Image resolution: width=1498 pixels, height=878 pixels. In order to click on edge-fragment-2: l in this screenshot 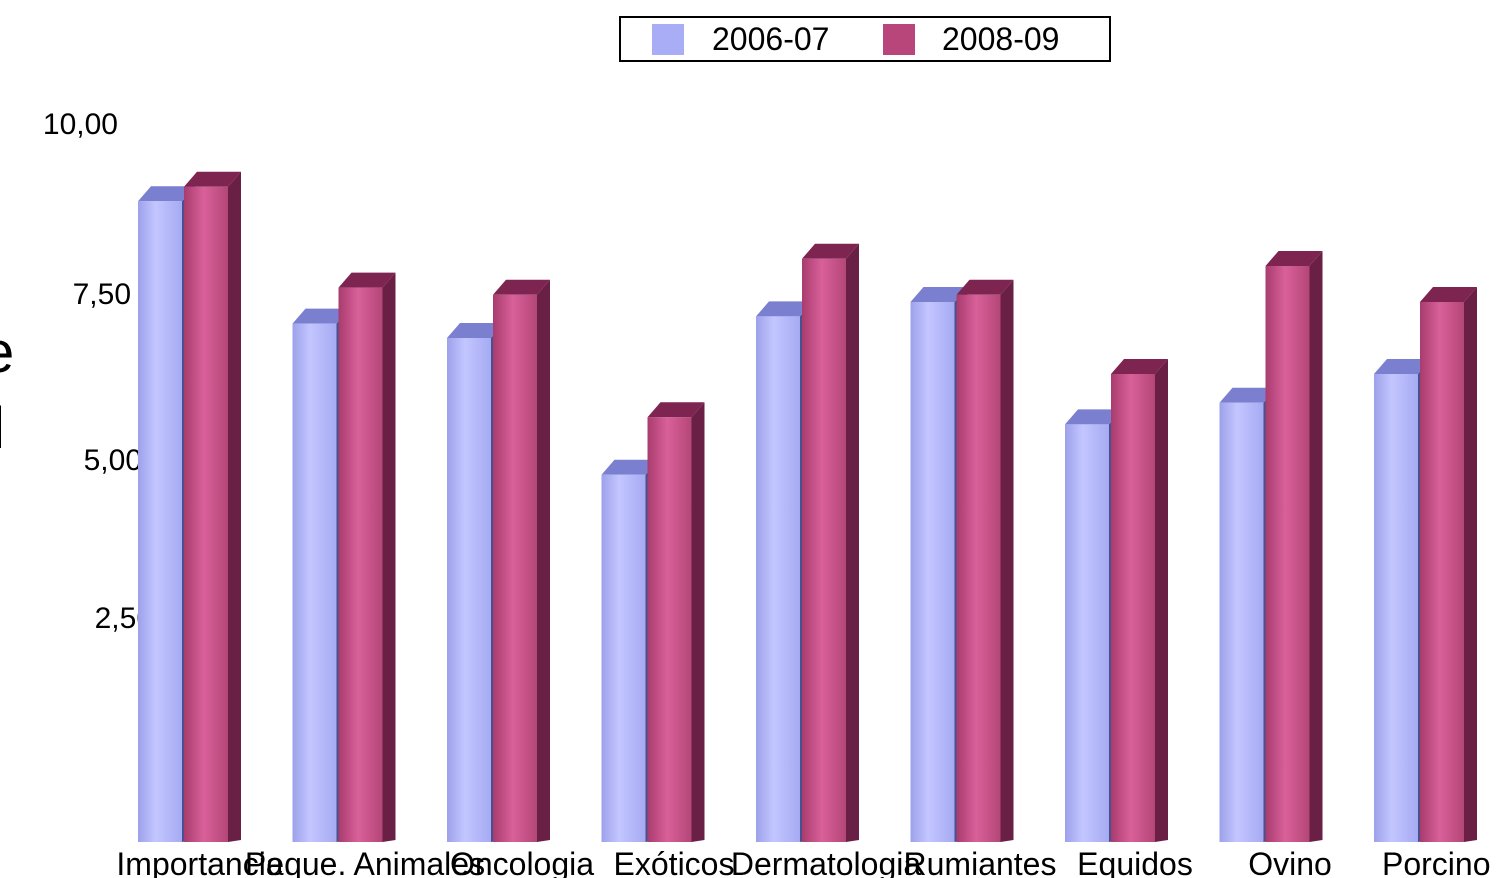, I will do `click(2, 428)`.